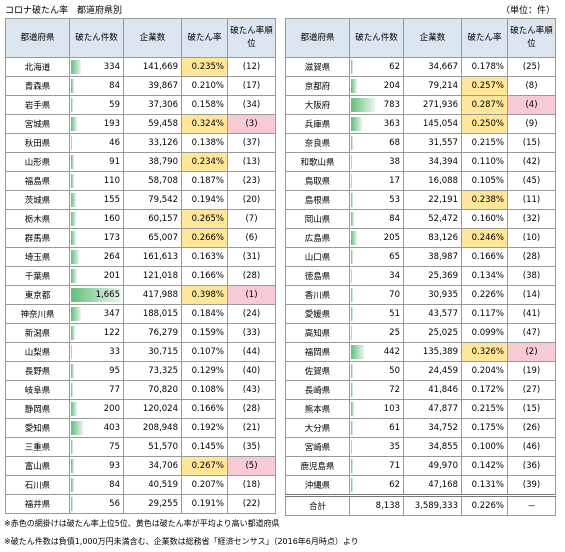  Describe the element at coordinates (163, 333) in the screenshot. I see `cell-text: 76,279` at that location.